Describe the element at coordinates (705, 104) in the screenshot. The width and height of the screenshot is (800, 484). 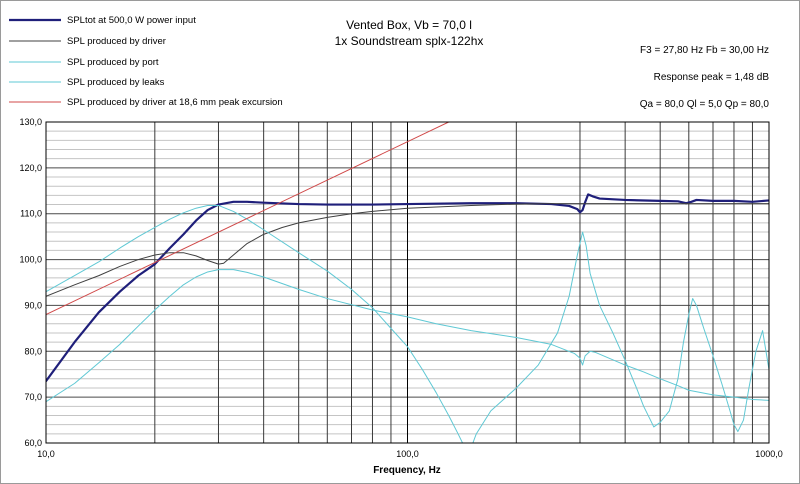
I see `annotation-q-values: Qa = 80,0 Ql = 5,0 Qp = 80,0` at that location.